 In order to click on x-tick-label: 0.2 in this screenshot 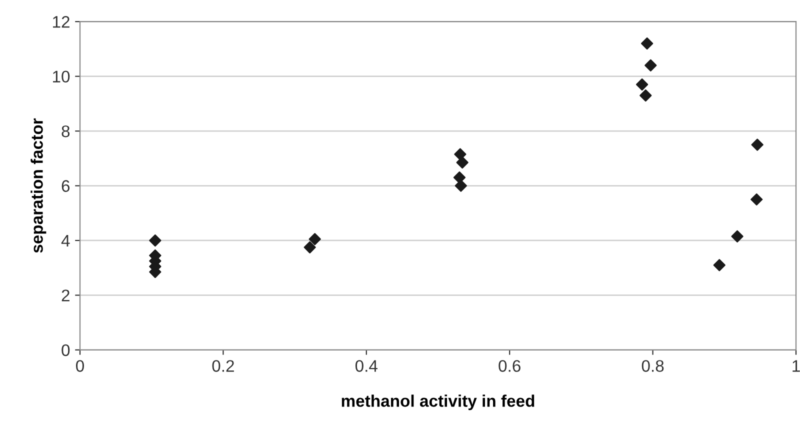, I will do `click(223, 366)`.